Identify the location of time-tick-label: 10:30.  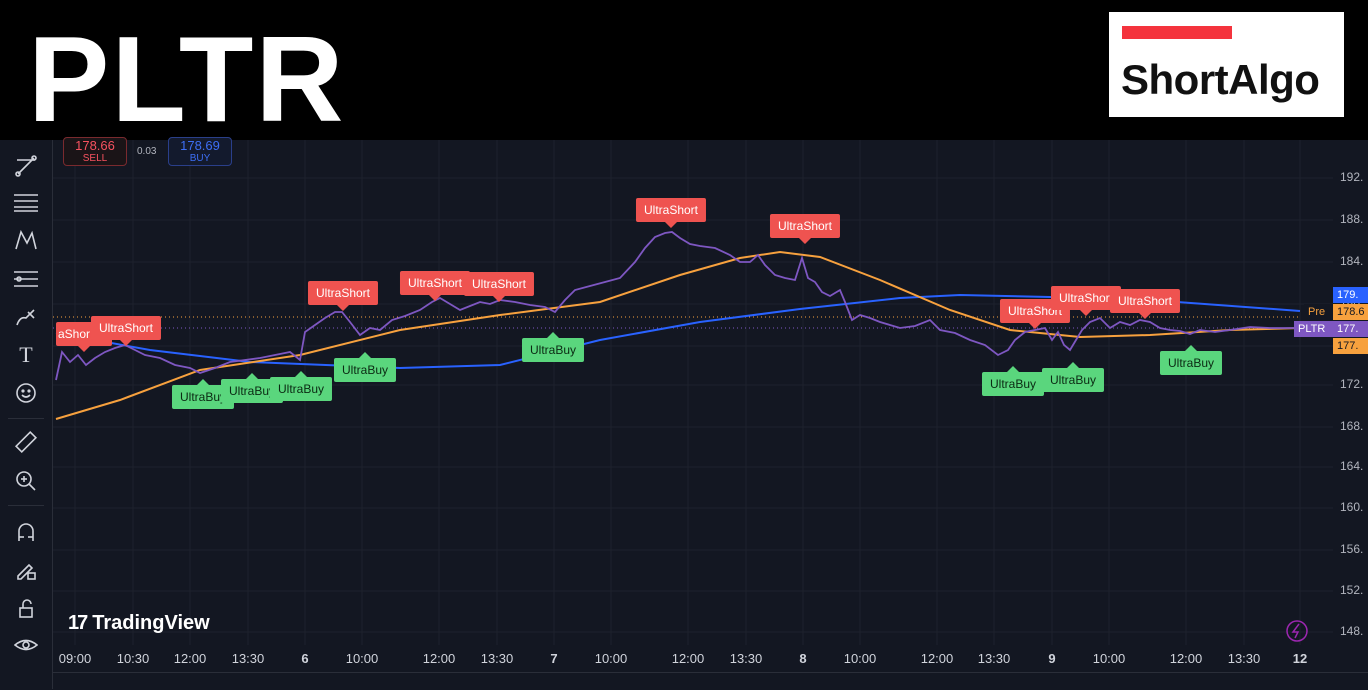
(133, 658).